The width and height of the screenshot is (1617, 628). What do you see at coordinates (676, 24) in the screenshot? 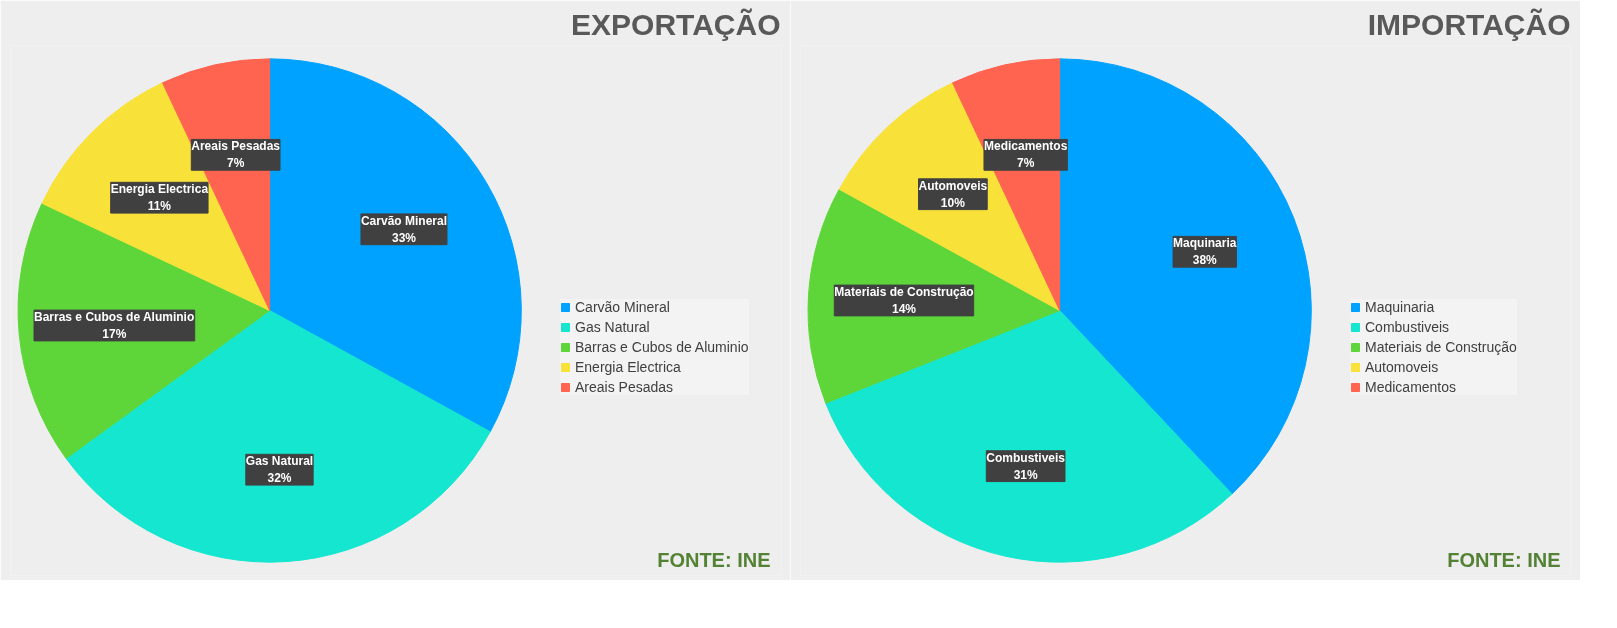
I see `chart-title: EXPORTAÇÃO` at bounding box center [676, 24].